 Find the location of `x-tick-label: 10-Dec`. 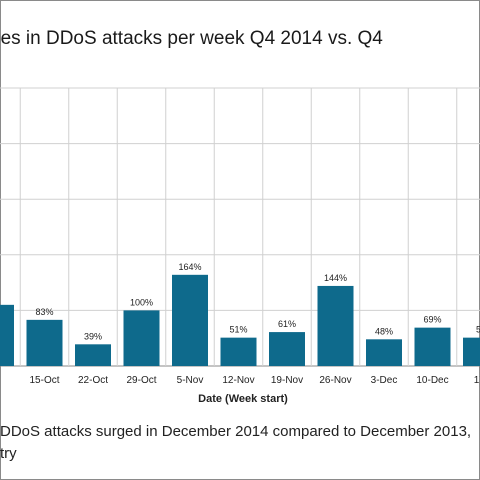

x-tick-label: 10-Dec is located at coordinates (432, 380).